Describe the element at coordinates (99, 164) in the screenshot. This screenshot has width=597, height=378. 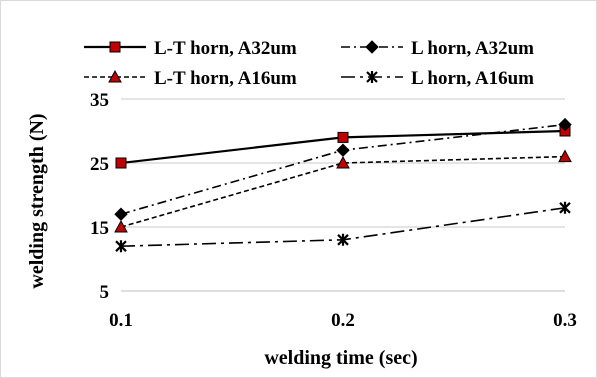
I see `y-tick-label: 25` at that location.